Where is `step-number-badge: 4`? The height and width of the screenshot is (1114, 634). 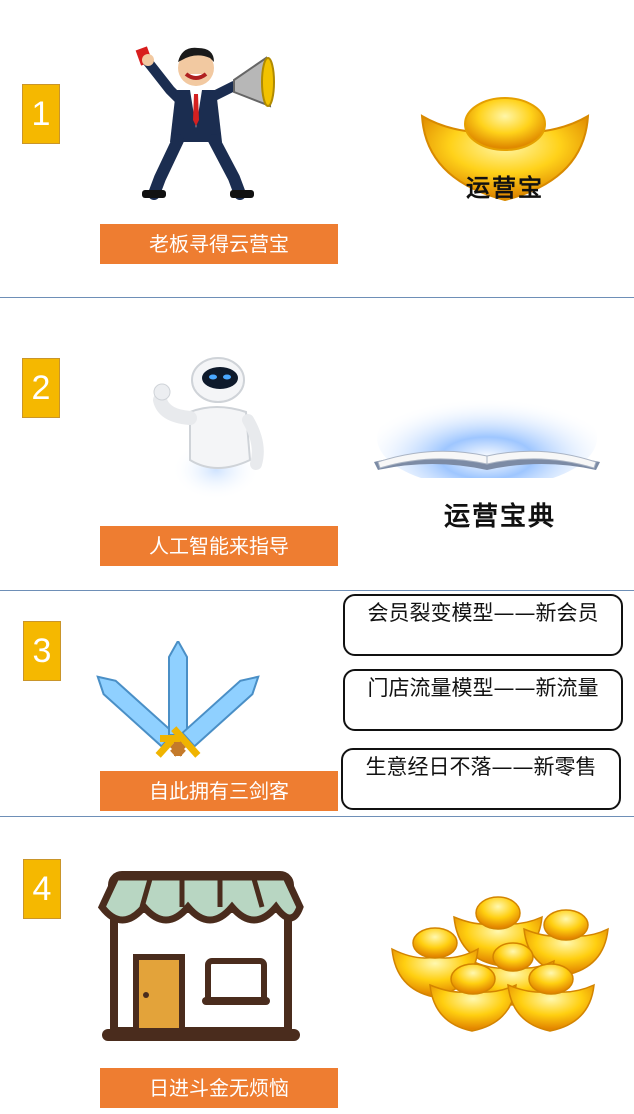
step-number-badge: 4 is located at coordinates (42, 889).